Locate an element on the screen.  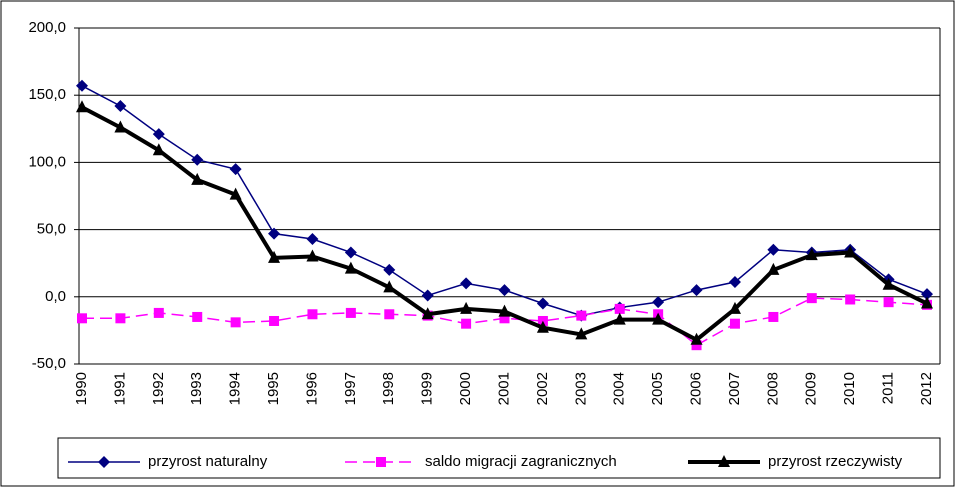
y-tick-label: -50,0 is located at coordinates (49, 363).